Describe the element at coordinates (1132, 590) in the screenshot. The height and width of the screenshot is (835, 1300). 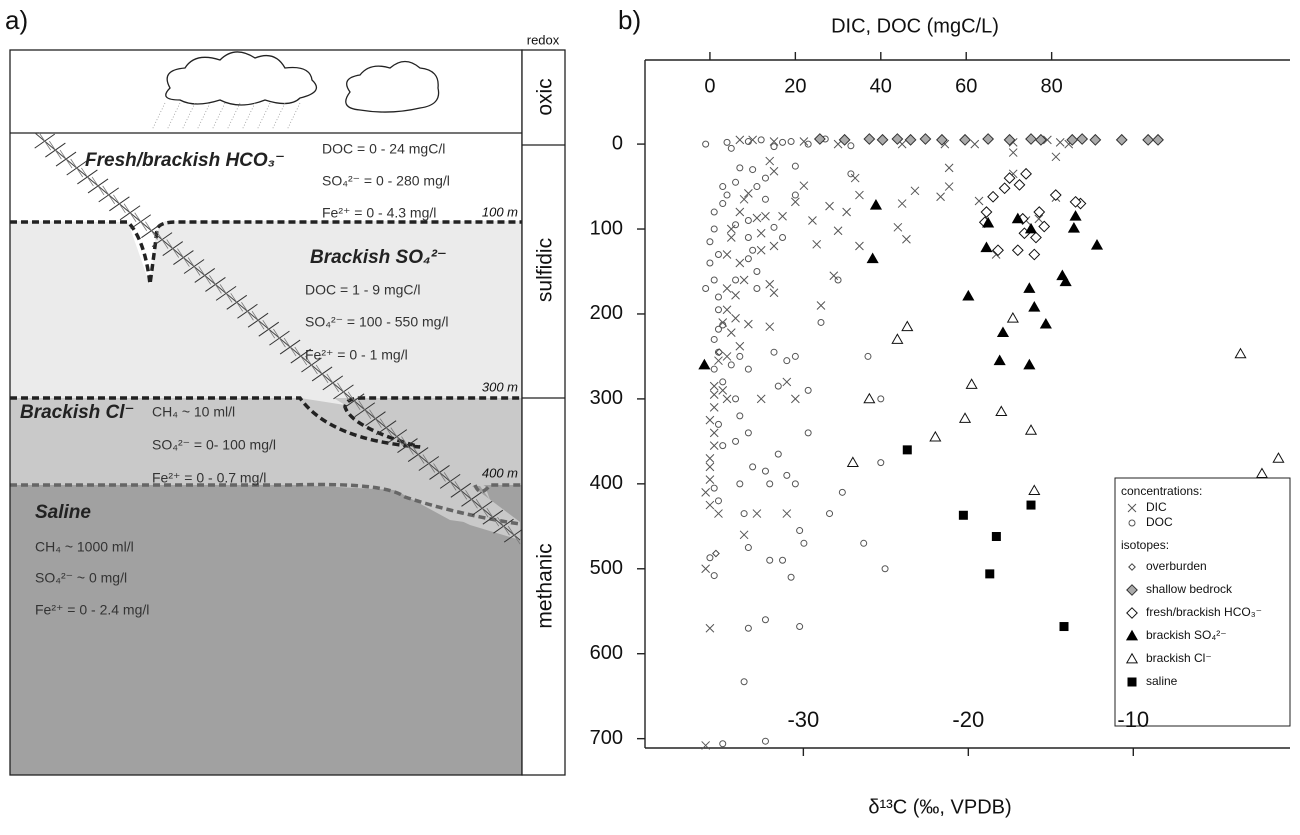
I see `legend-marker` at that location.